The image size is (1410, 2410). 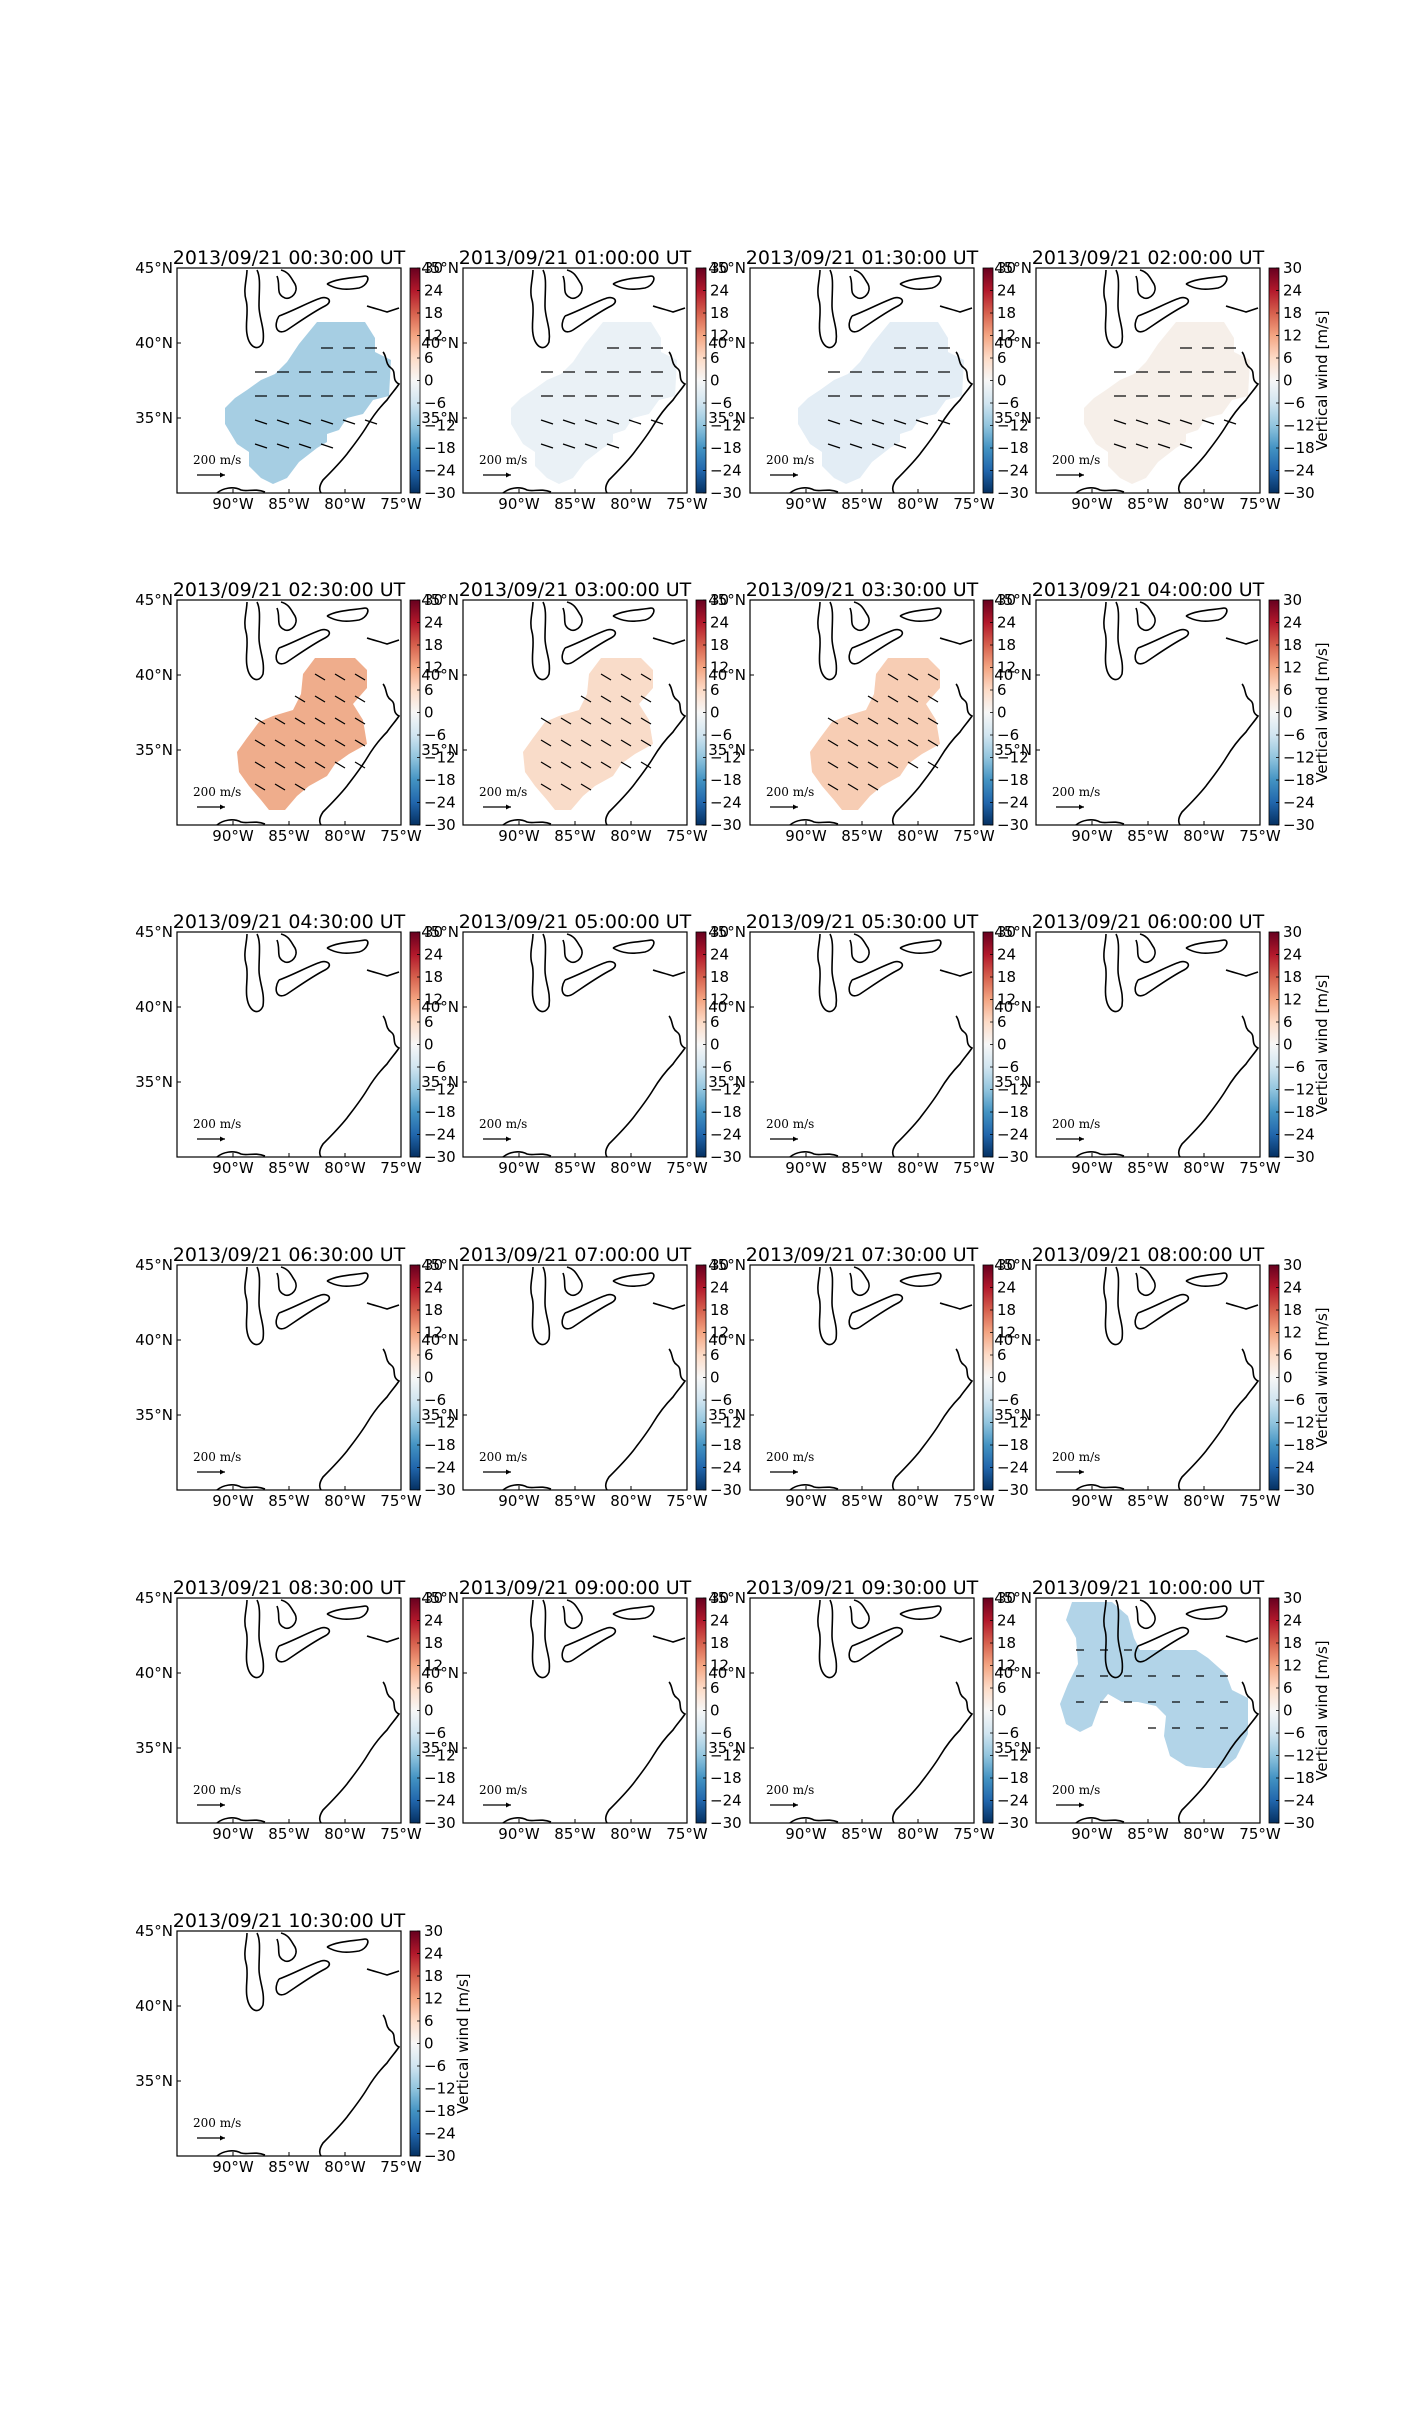 I want to click on y-tick-label: 40°N, so click(x=154, y=2006).